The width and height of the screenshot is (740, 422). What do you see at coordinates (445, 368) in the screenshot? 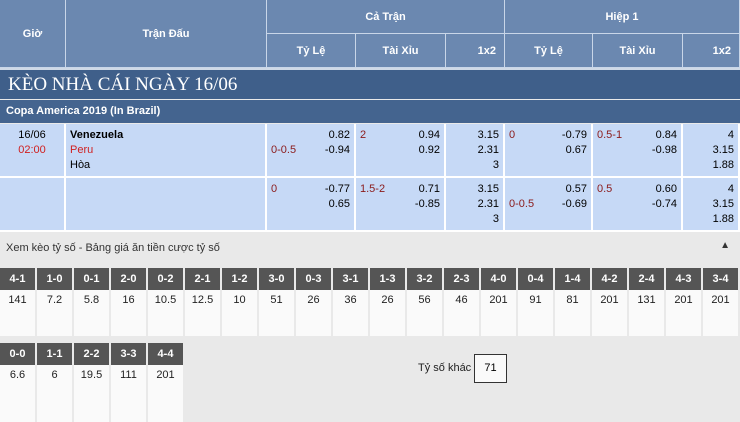
I see `other-score-label: Tỷ số khác` at bounding box center [445, 368].